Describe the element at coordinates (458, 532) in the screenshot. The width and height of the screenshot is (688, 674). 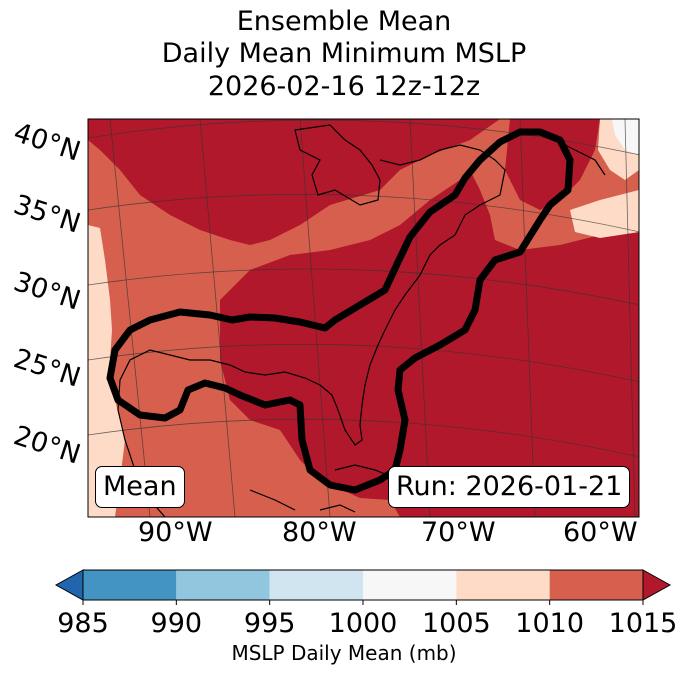
I see `lon-label: 70°W` at that location.